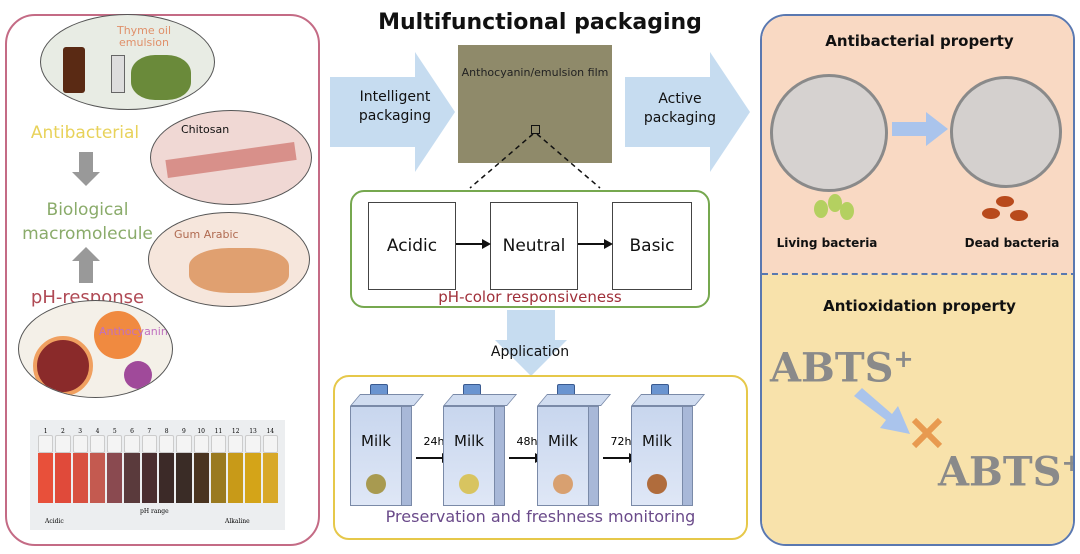  What do you see at coordinates (530, 352) in the screenshot?
I see `application-label: Application` at bounding box center [530, 352].